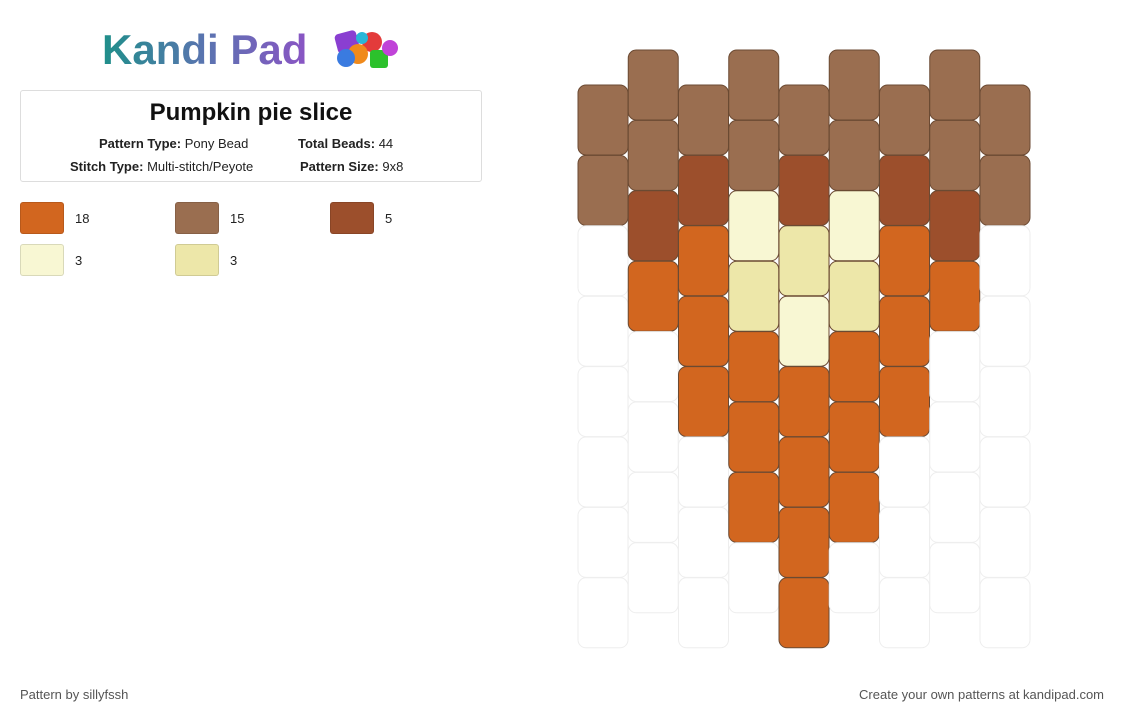 The height and width of the screenshot is (720, 1124). I want to click on info-row: Total Beads: 44, so click(345, 143).